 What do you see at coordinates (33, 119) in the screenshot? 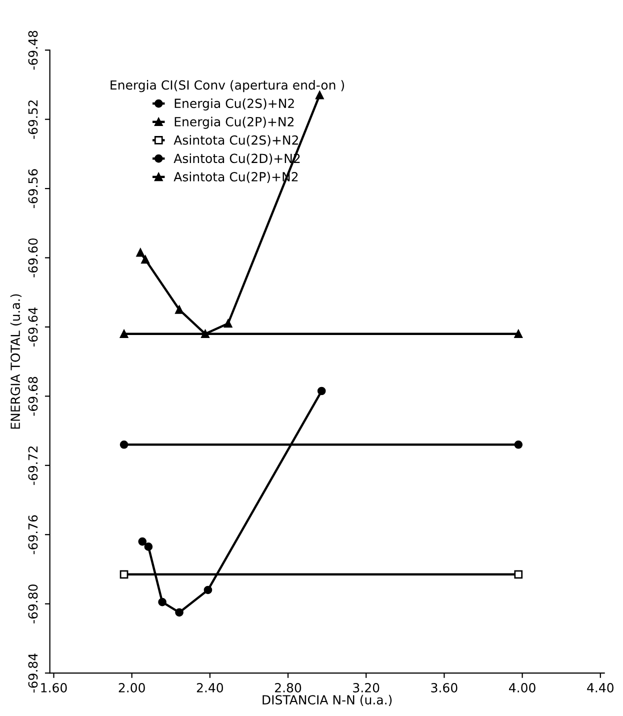
I see `y-tick-label: -69.52` at bounding box center [33, 119].